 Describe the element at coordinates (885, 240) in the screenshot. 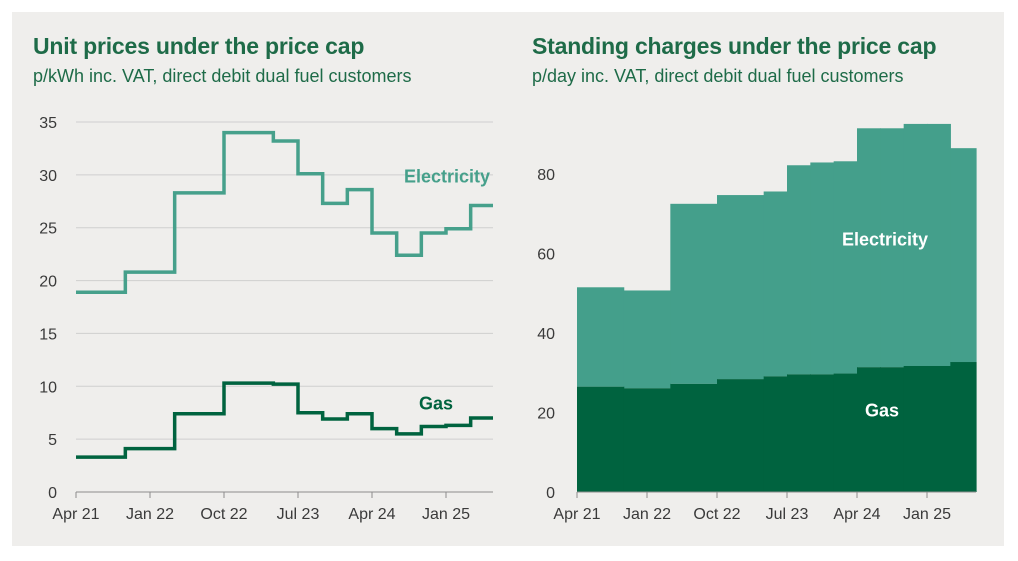

I see `electricity-area-label: Electricity` at that location.